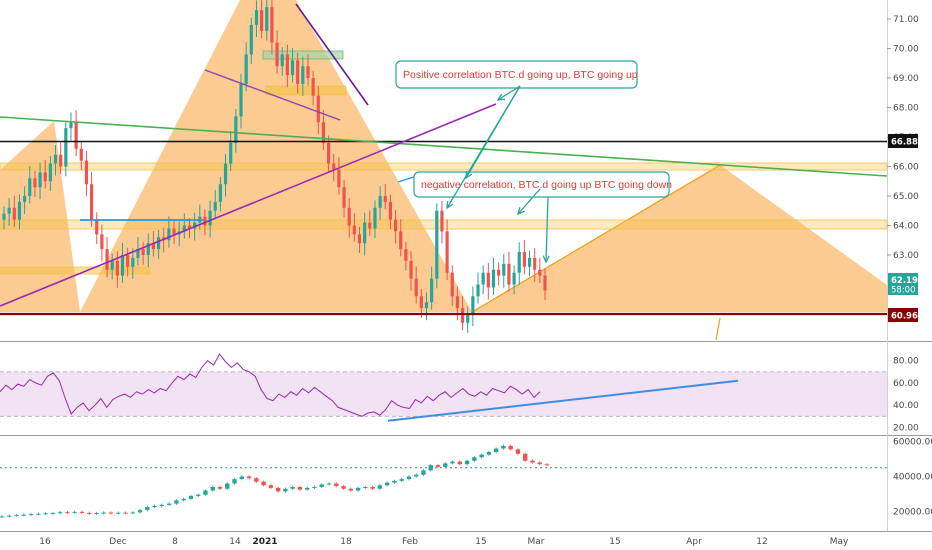  What do you see at coordinates (912, 513) in the screenshot?
I see `btc-axis-tick-label: 20000.00` at bounding box center [912, 513].